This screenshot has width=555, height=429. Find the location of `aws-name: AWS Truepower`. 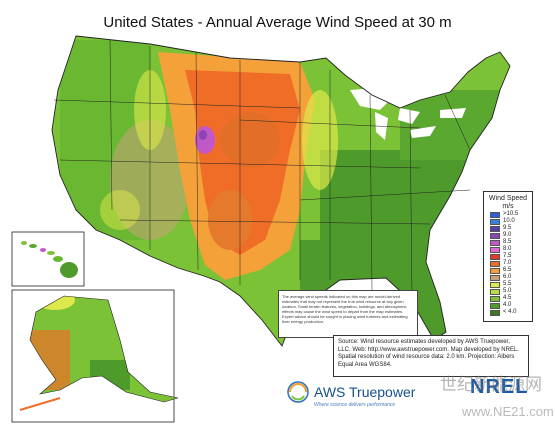

aws-name: AWS Truepower is located at coordinates (365, 392).